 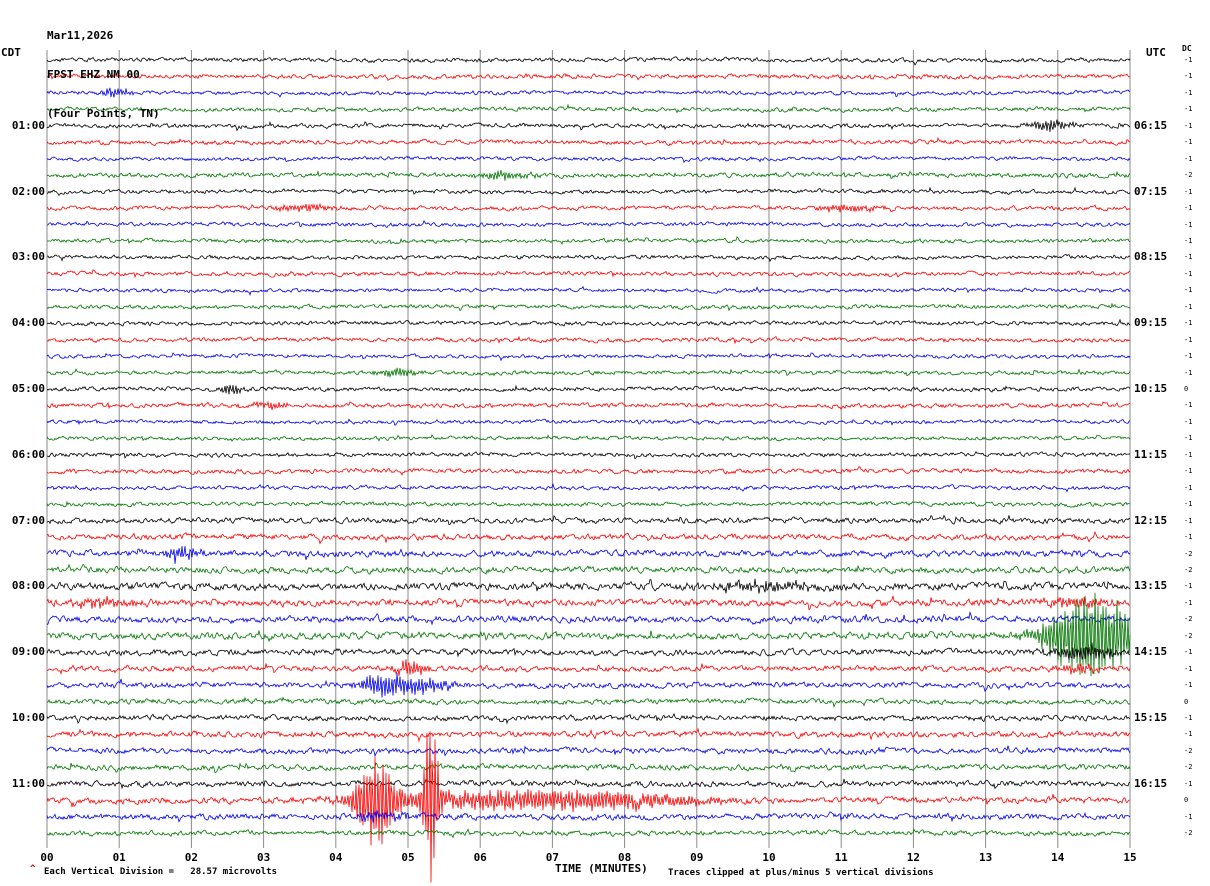 What do you see at coordinates (33, 869) in the screenshot?
I see `red-tick-mark: ^` at bounding box center [33, 869].